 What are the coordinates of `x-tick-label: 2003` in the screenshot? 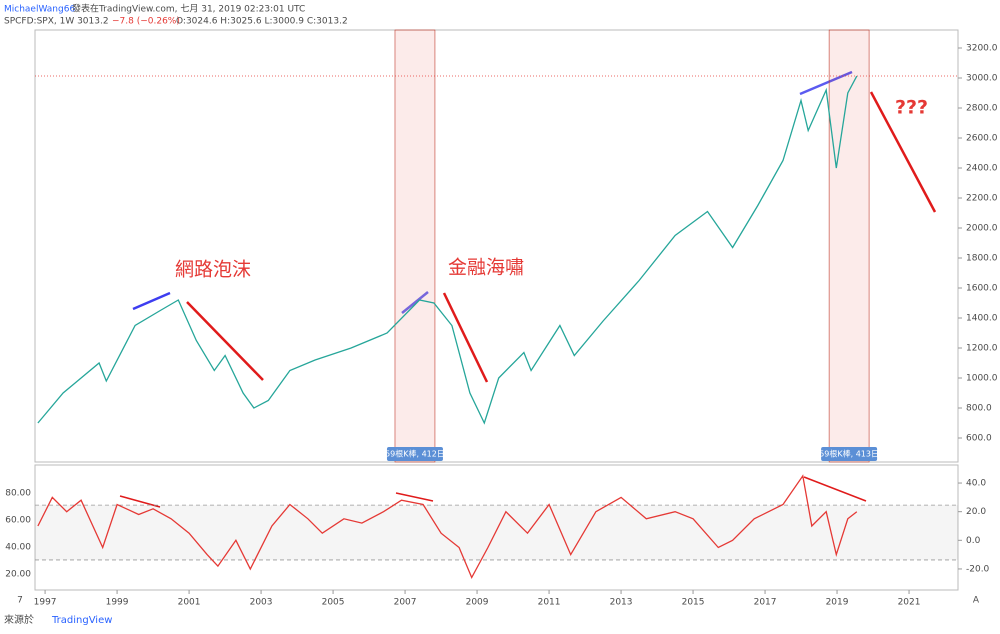 It's located at (261, 603).